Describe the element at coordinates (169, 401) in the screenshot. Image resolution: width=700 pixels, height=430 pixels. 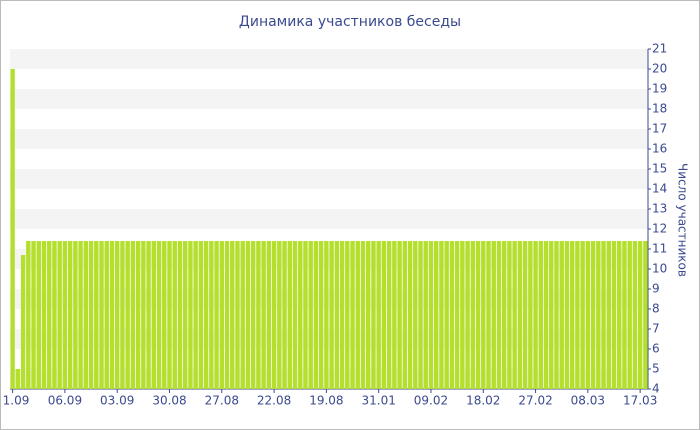
I see `x-tick-label: 30.08` at that location.